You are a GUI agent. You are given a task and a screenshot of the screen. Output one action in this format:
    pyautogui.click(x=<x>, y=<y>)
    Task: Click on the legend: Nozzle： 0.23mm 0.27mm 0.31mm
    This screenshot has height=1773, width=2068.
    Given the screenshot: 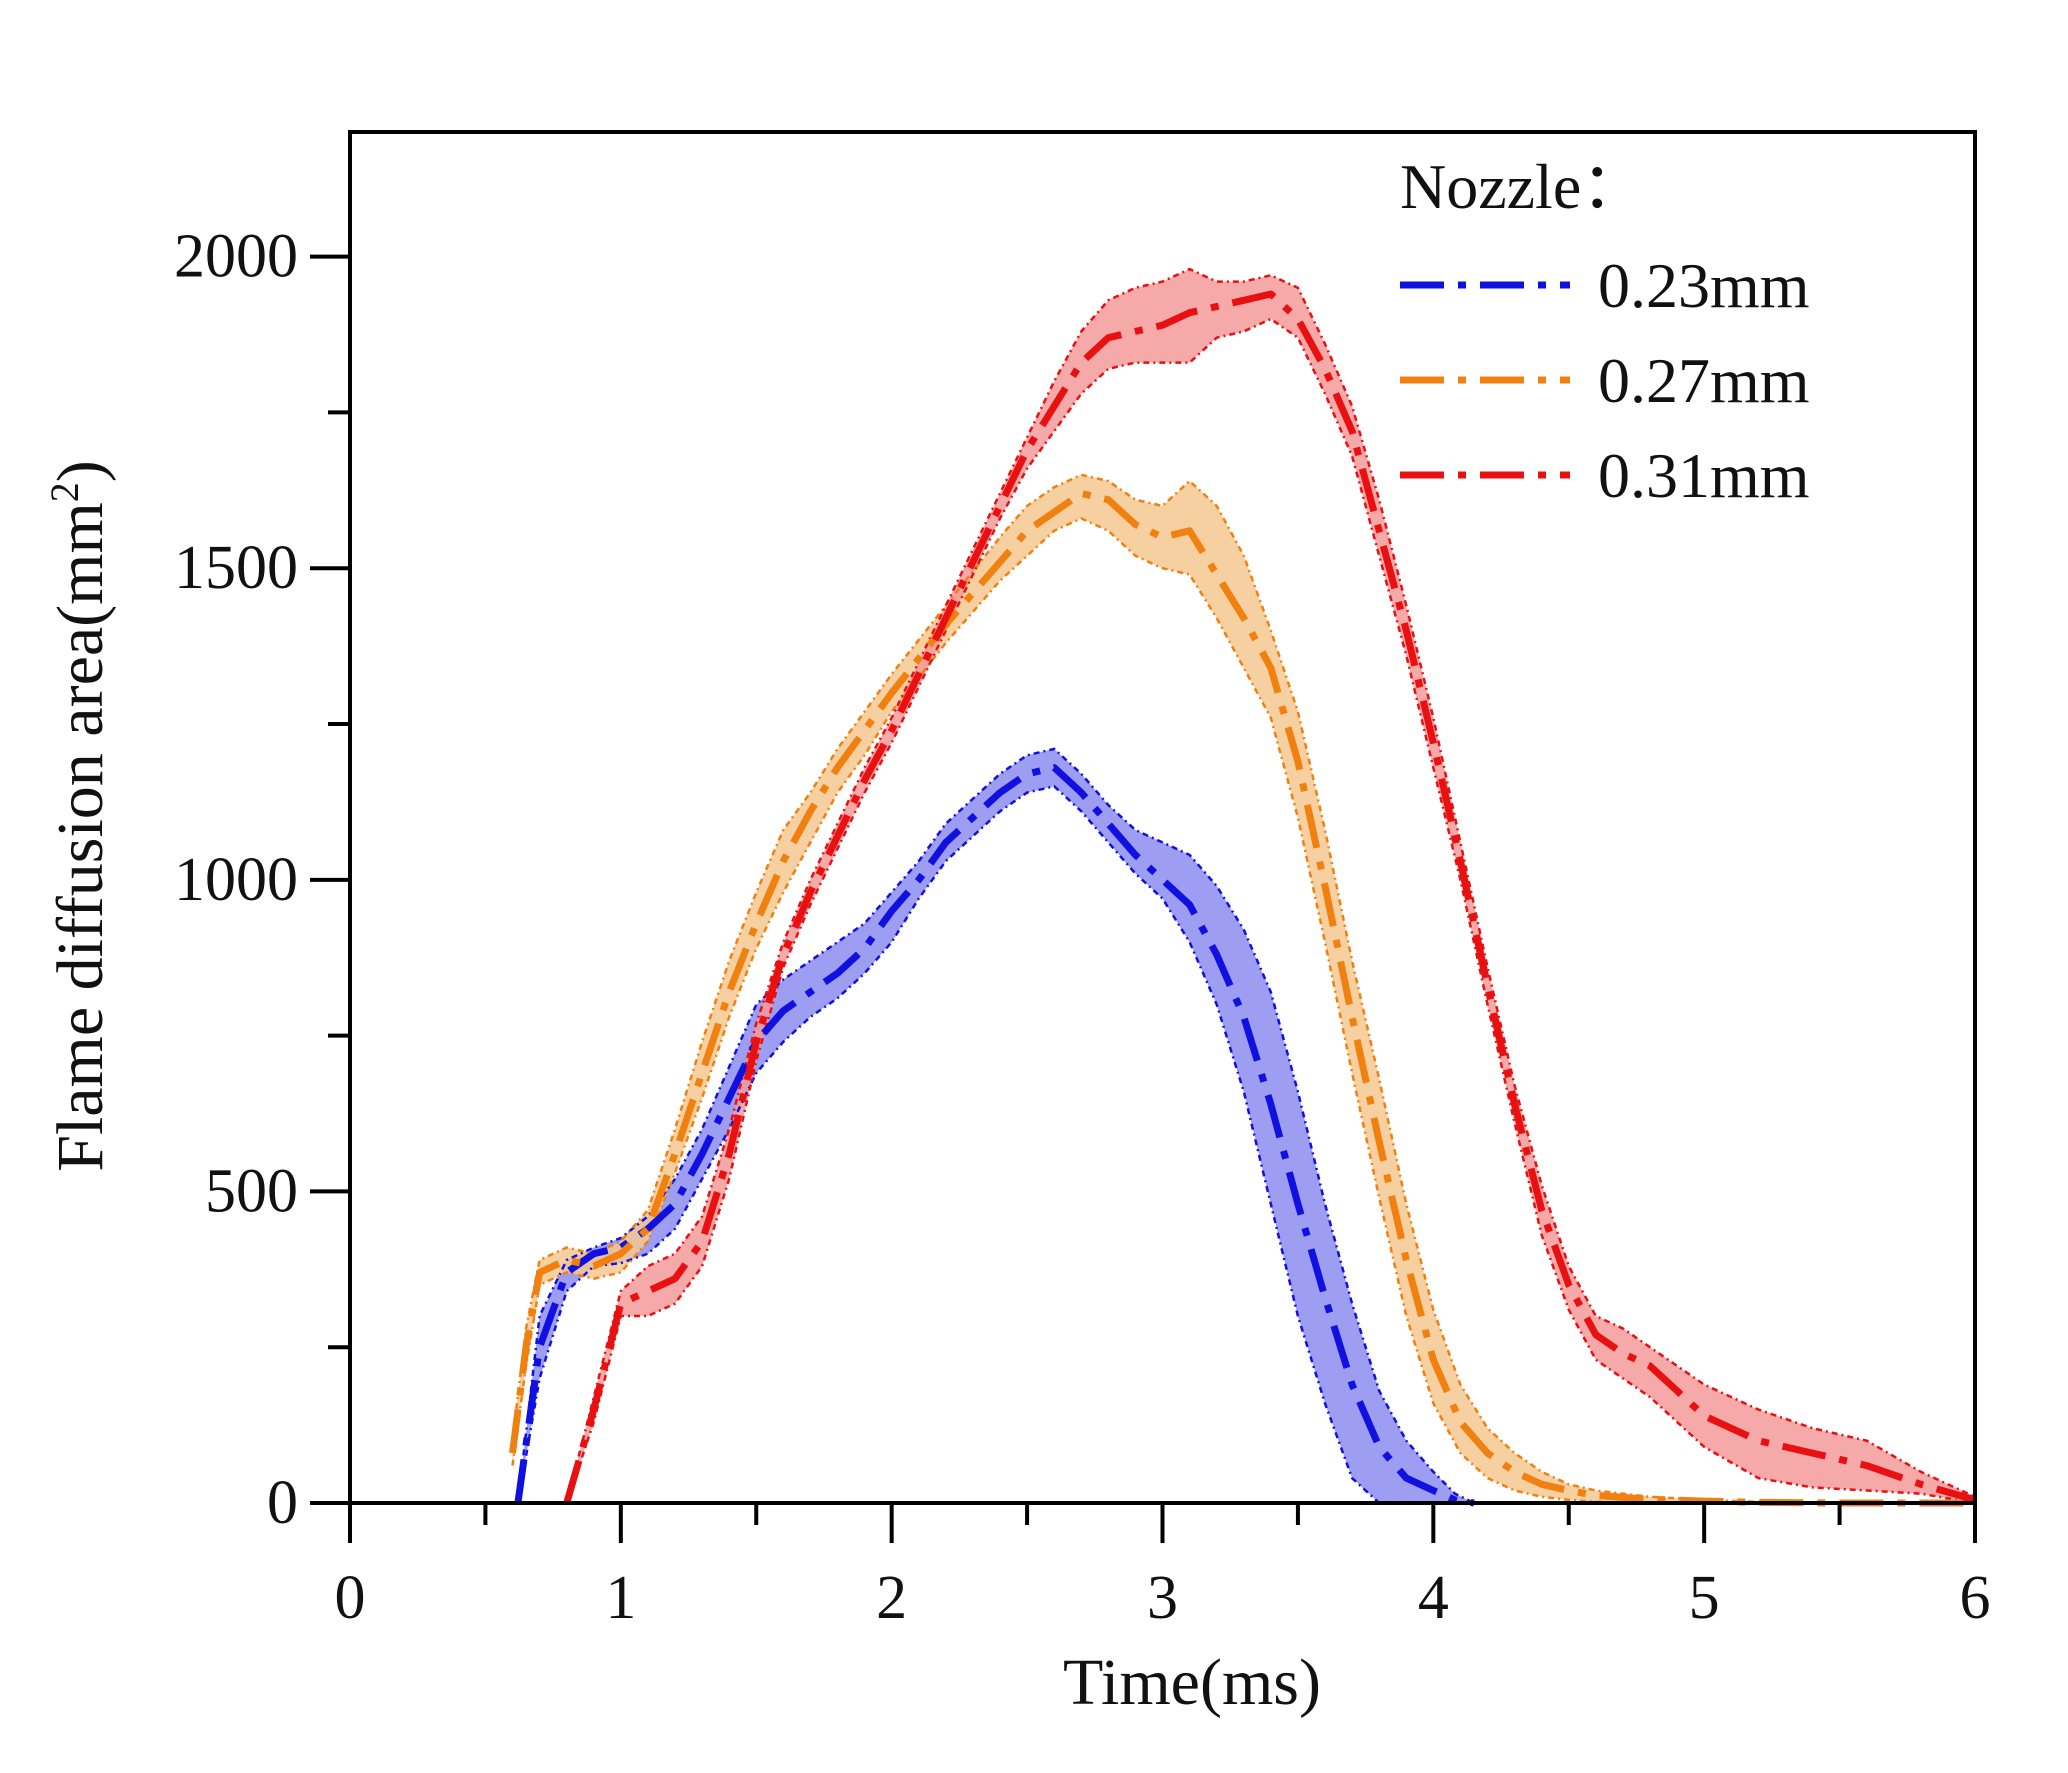 What is the action you would take?
    pyautogui.click(x=1605, y=331)
    